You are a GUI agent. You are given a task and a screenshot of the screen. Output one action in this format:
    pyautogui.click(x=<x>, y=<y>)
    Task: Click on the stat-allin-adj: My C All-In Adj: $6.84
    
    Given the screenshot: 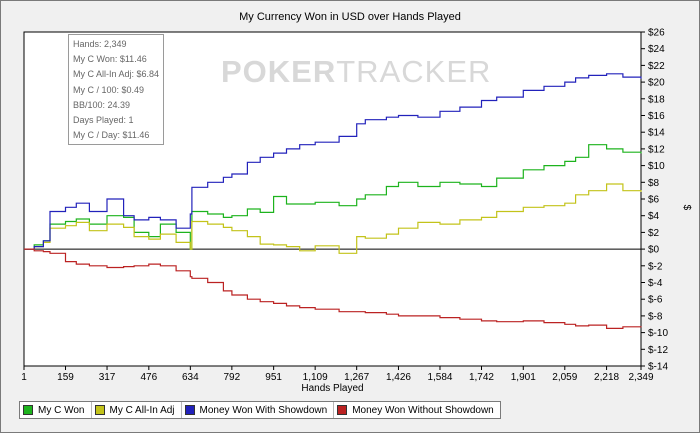 What is the action you would take?
    pyautogui.click(x=116, y=74)
    